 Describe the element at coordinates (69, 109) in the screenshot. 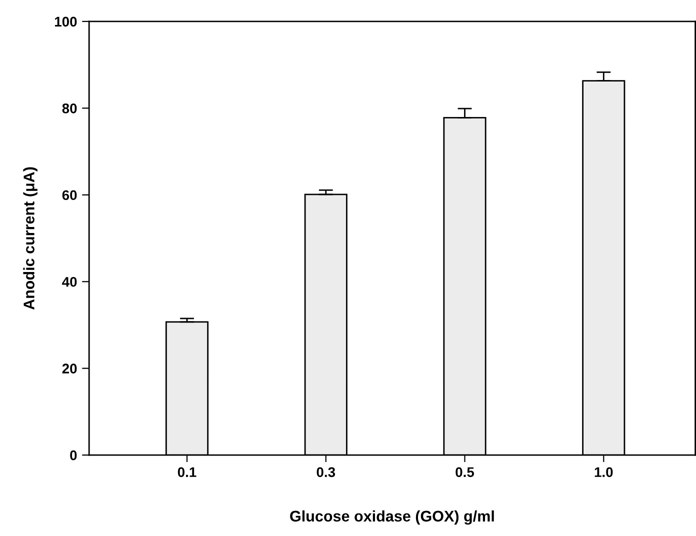

I see `y-tick-label: 80` at that location.